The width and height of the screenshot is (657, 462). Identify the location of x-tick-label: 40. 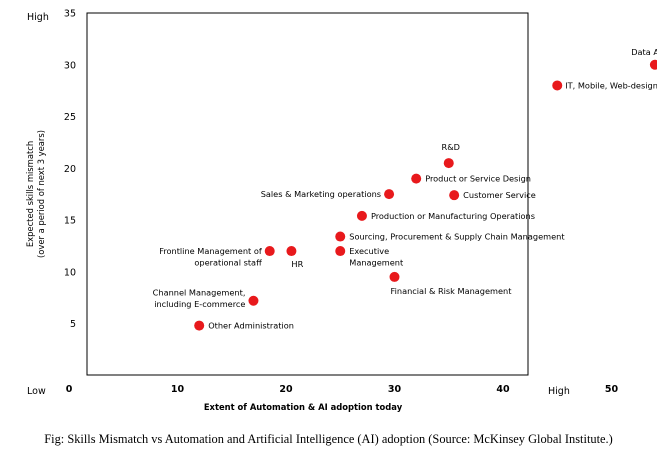
(503, 389).